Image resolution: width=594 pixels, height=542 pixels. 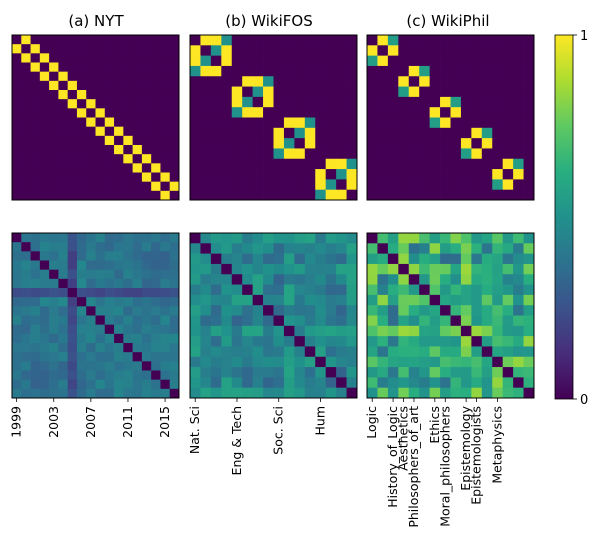 What do you see at coordinates (434, 425) in the screenshot?
I see `x-tick-label: Ethics` at bounding box center [434, 425].